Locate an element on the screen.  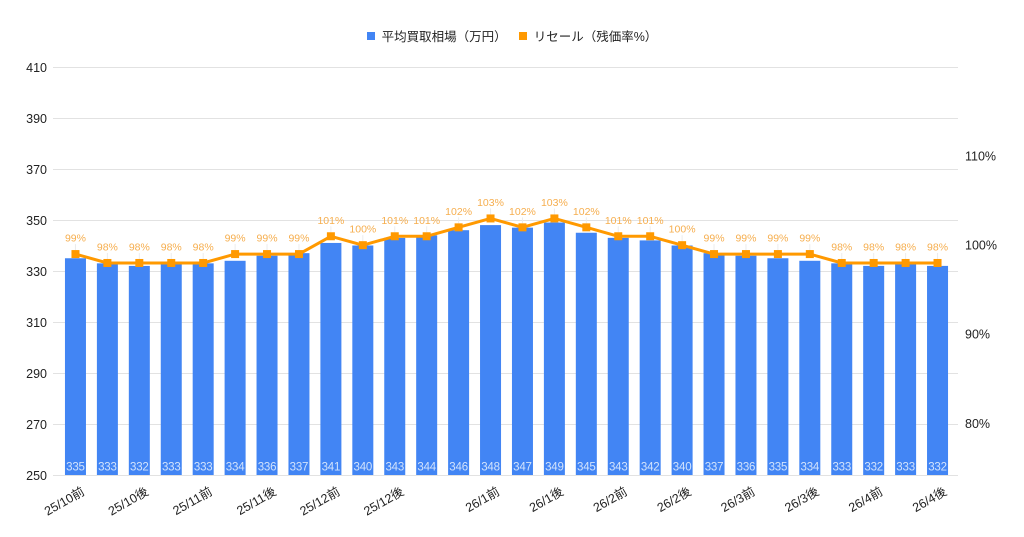
line-value-label: 102% is located at coordinates (458, 212).